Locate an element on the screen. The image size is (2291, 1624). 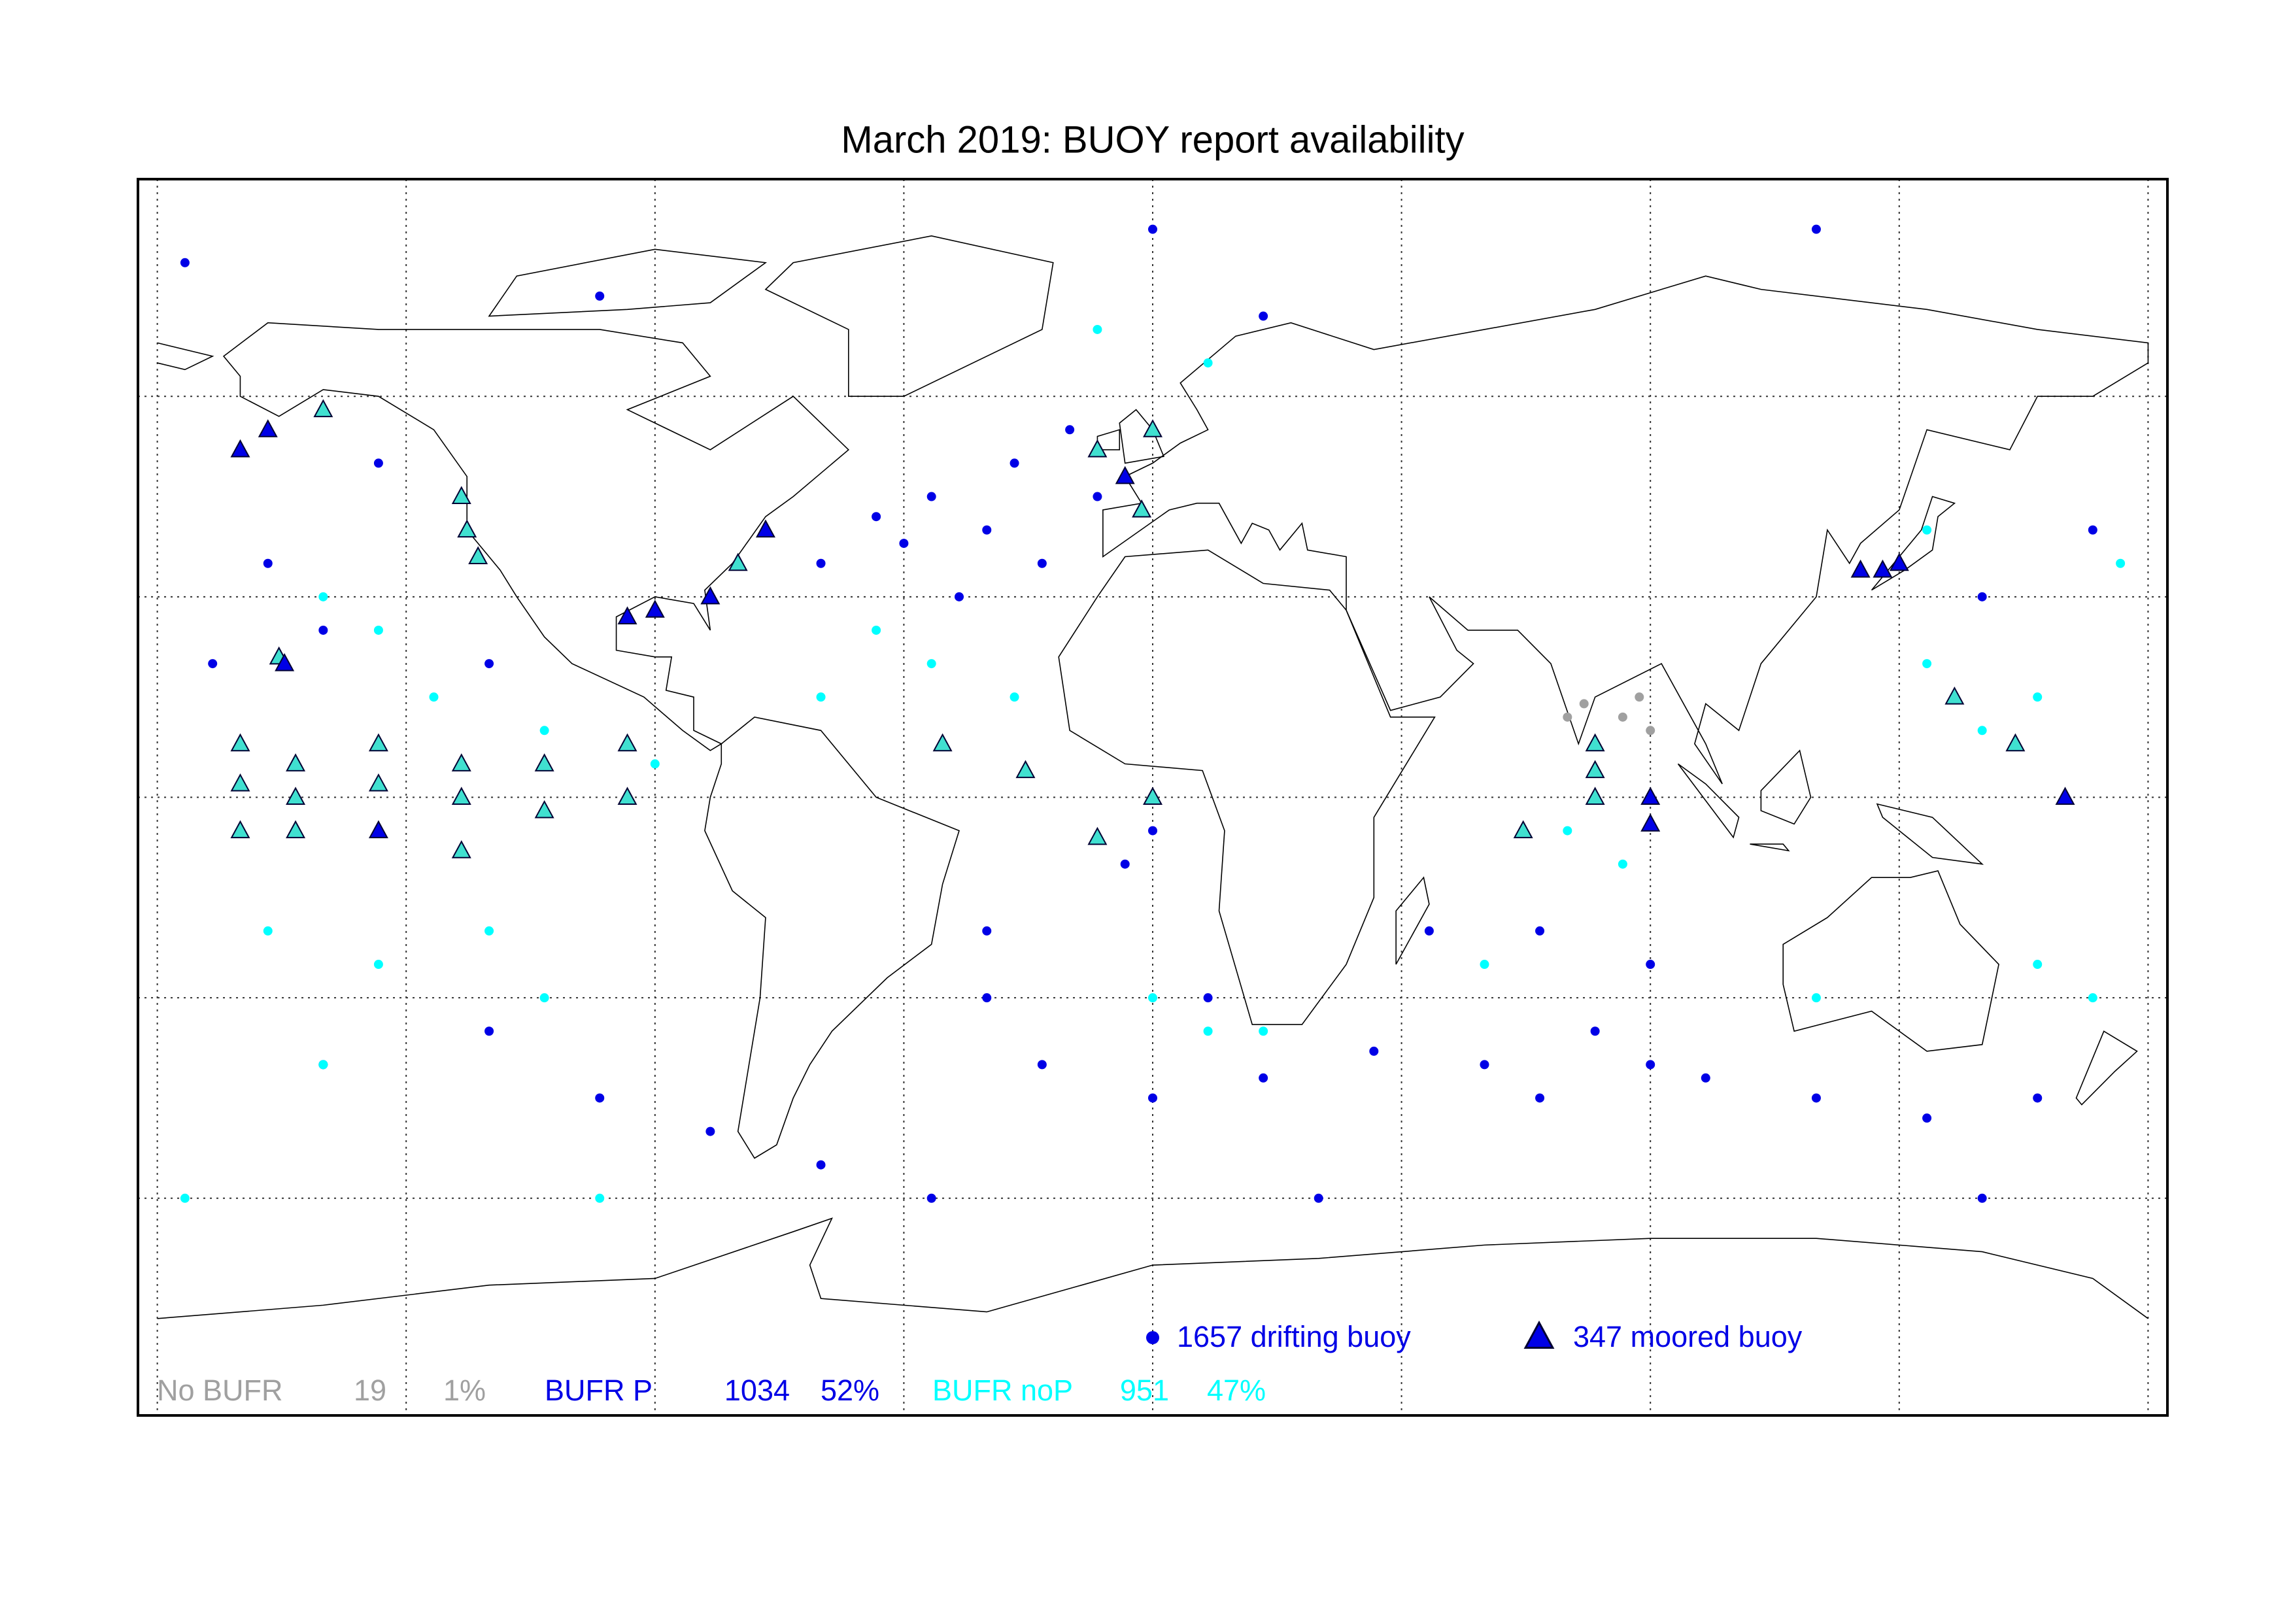
stat-percent: 52% is located at coordinates (850, 1390).